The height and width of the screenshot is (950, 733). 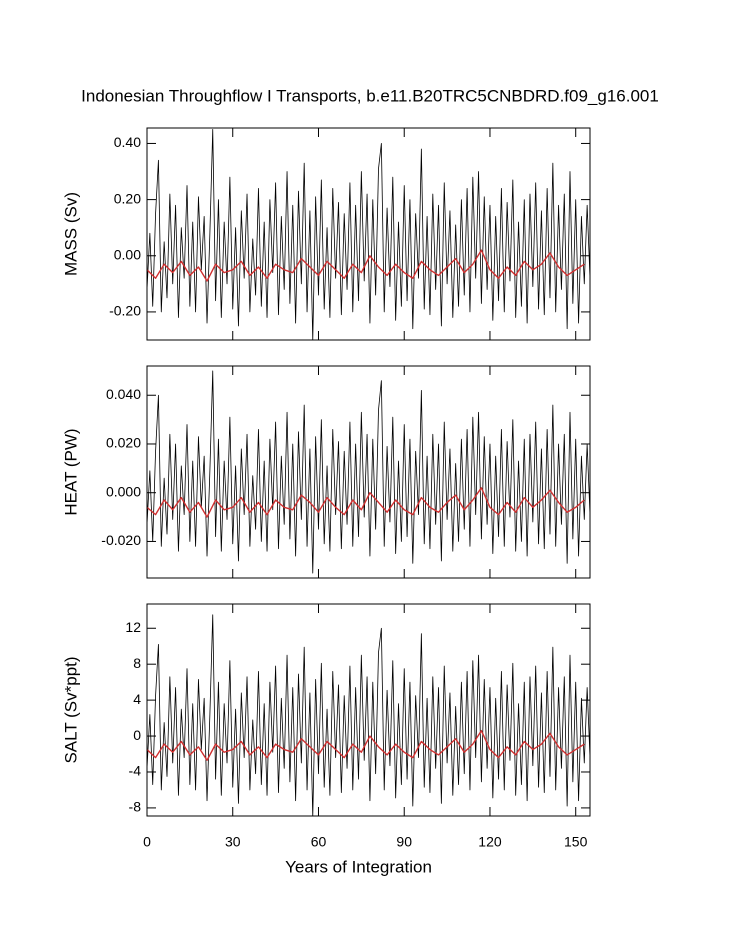 I want to click on x-tick-label: 90, so click(x=404, y=842).